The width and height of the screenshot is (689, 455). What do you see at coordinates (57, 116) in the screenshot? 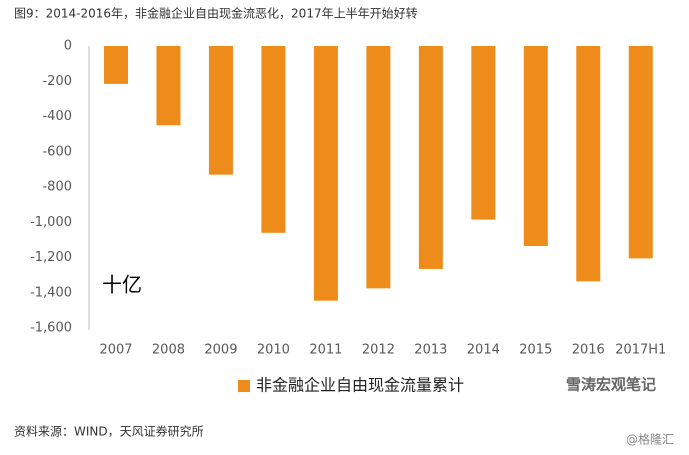
I see `y-tick-label: -400` at bounding box center [57, 116].